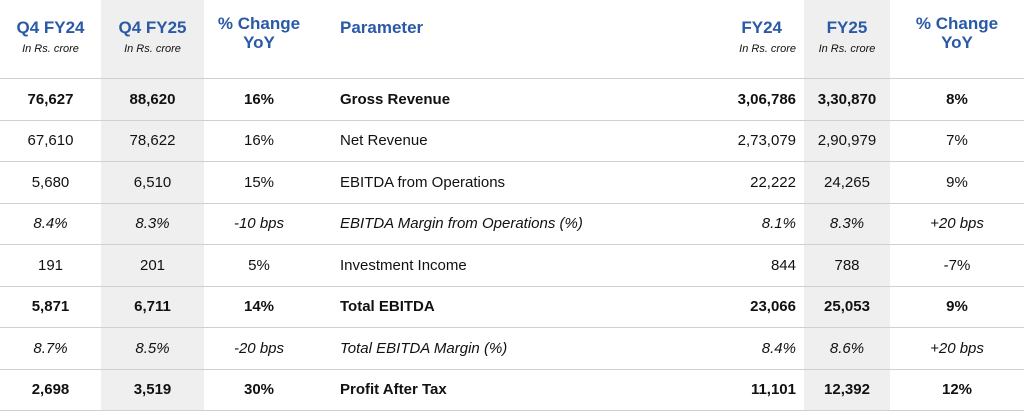 The width and height of the screenshot is (1024, 411). What do you see at coordinates (259, 23) in the screenshot?
I see `header-quarter-change-line1: % Change` at bounding box center [259, 23].